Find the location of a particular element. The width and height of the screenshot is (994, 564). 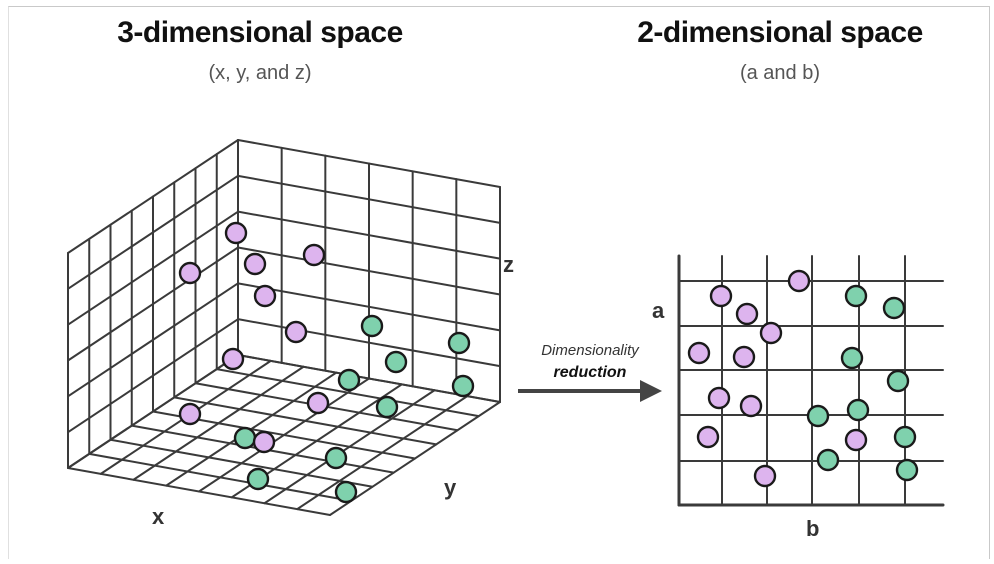

right-subtitle: (a and b) is located at coordinates (780, 73).